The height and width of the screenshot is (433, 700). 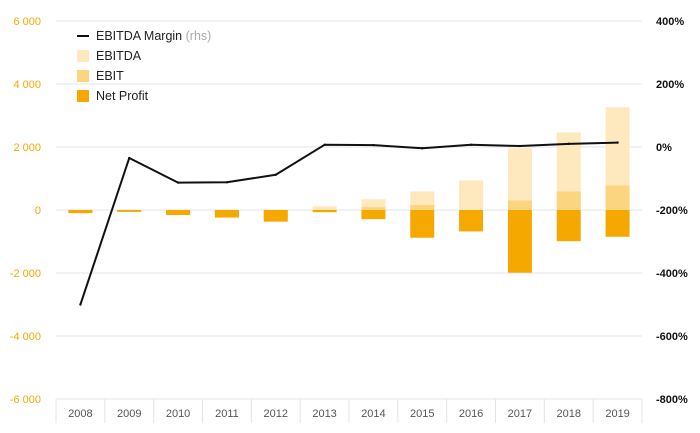 I want to click on y-right-tick-label-0: -800%, so click(x=672, y=400).